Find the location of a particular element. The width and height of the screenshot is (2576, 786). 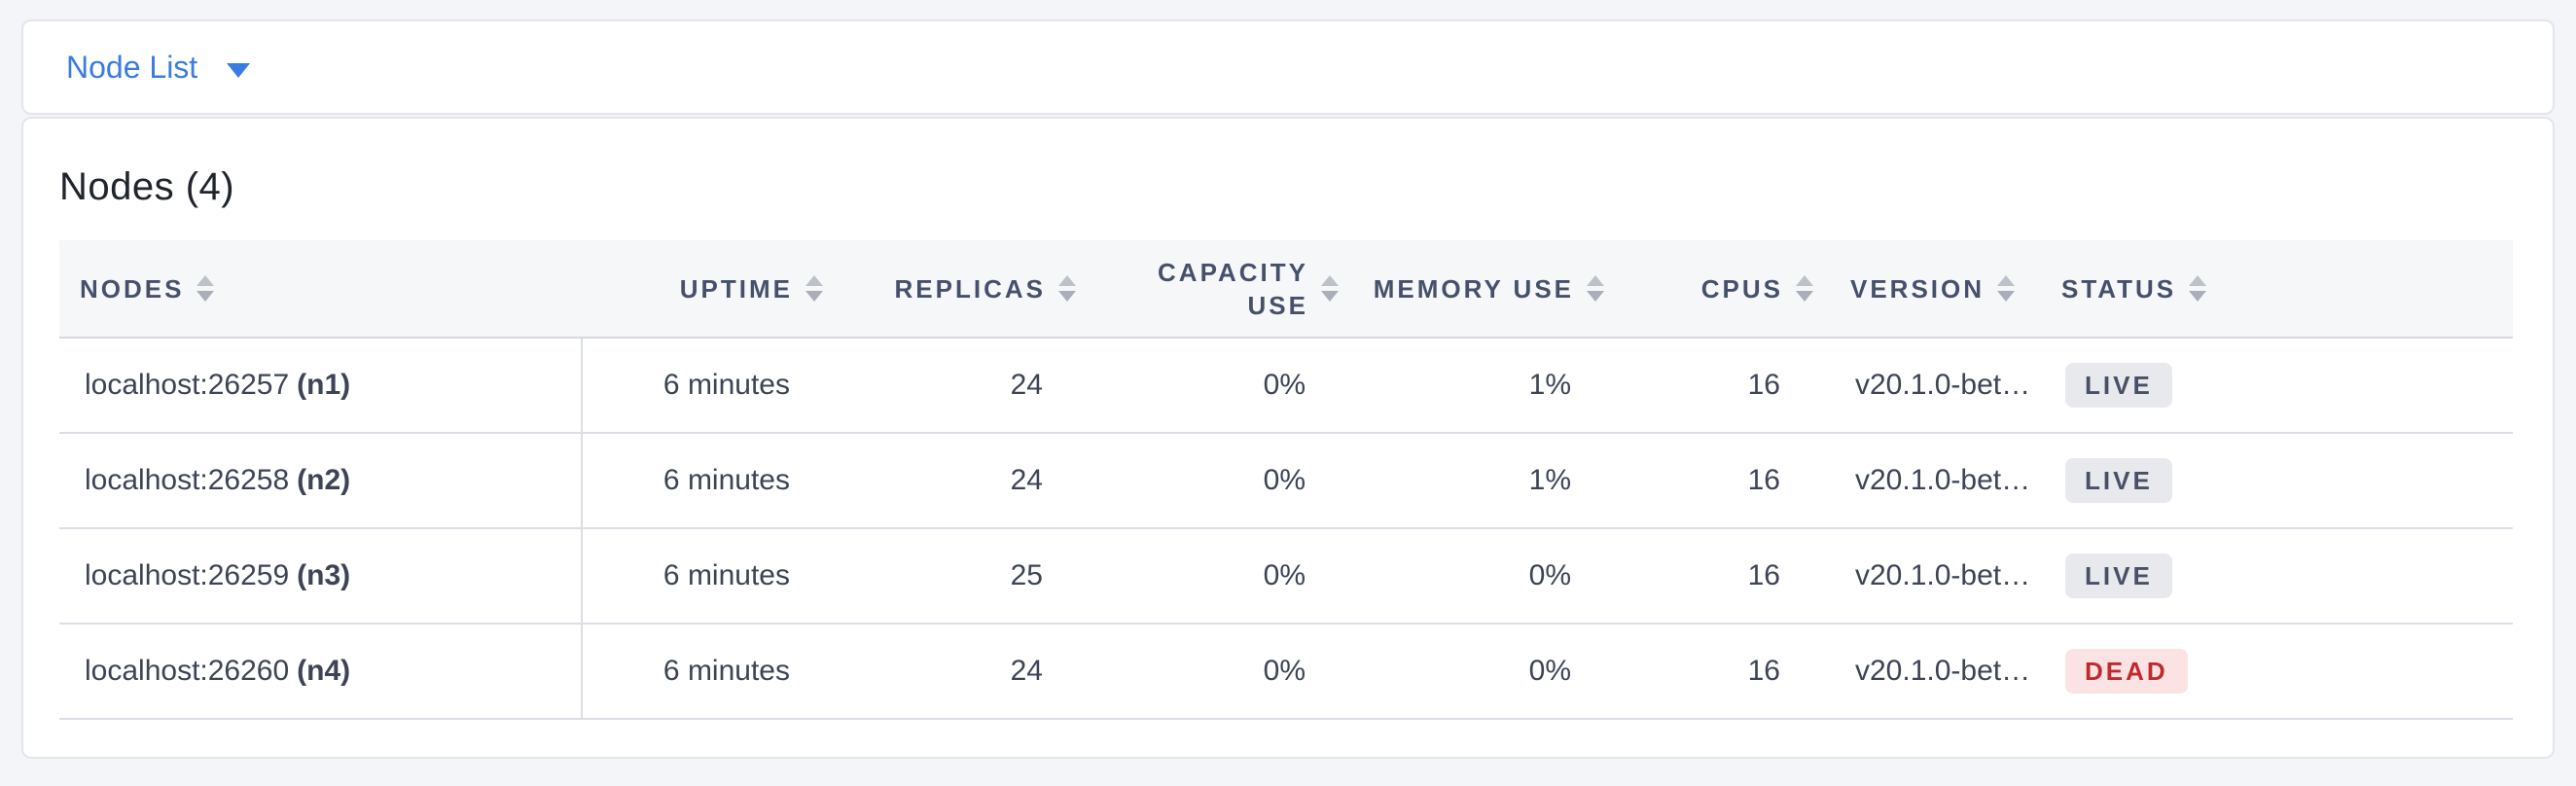

column-header-version: VERSION is located at coordinates (1933, 289).